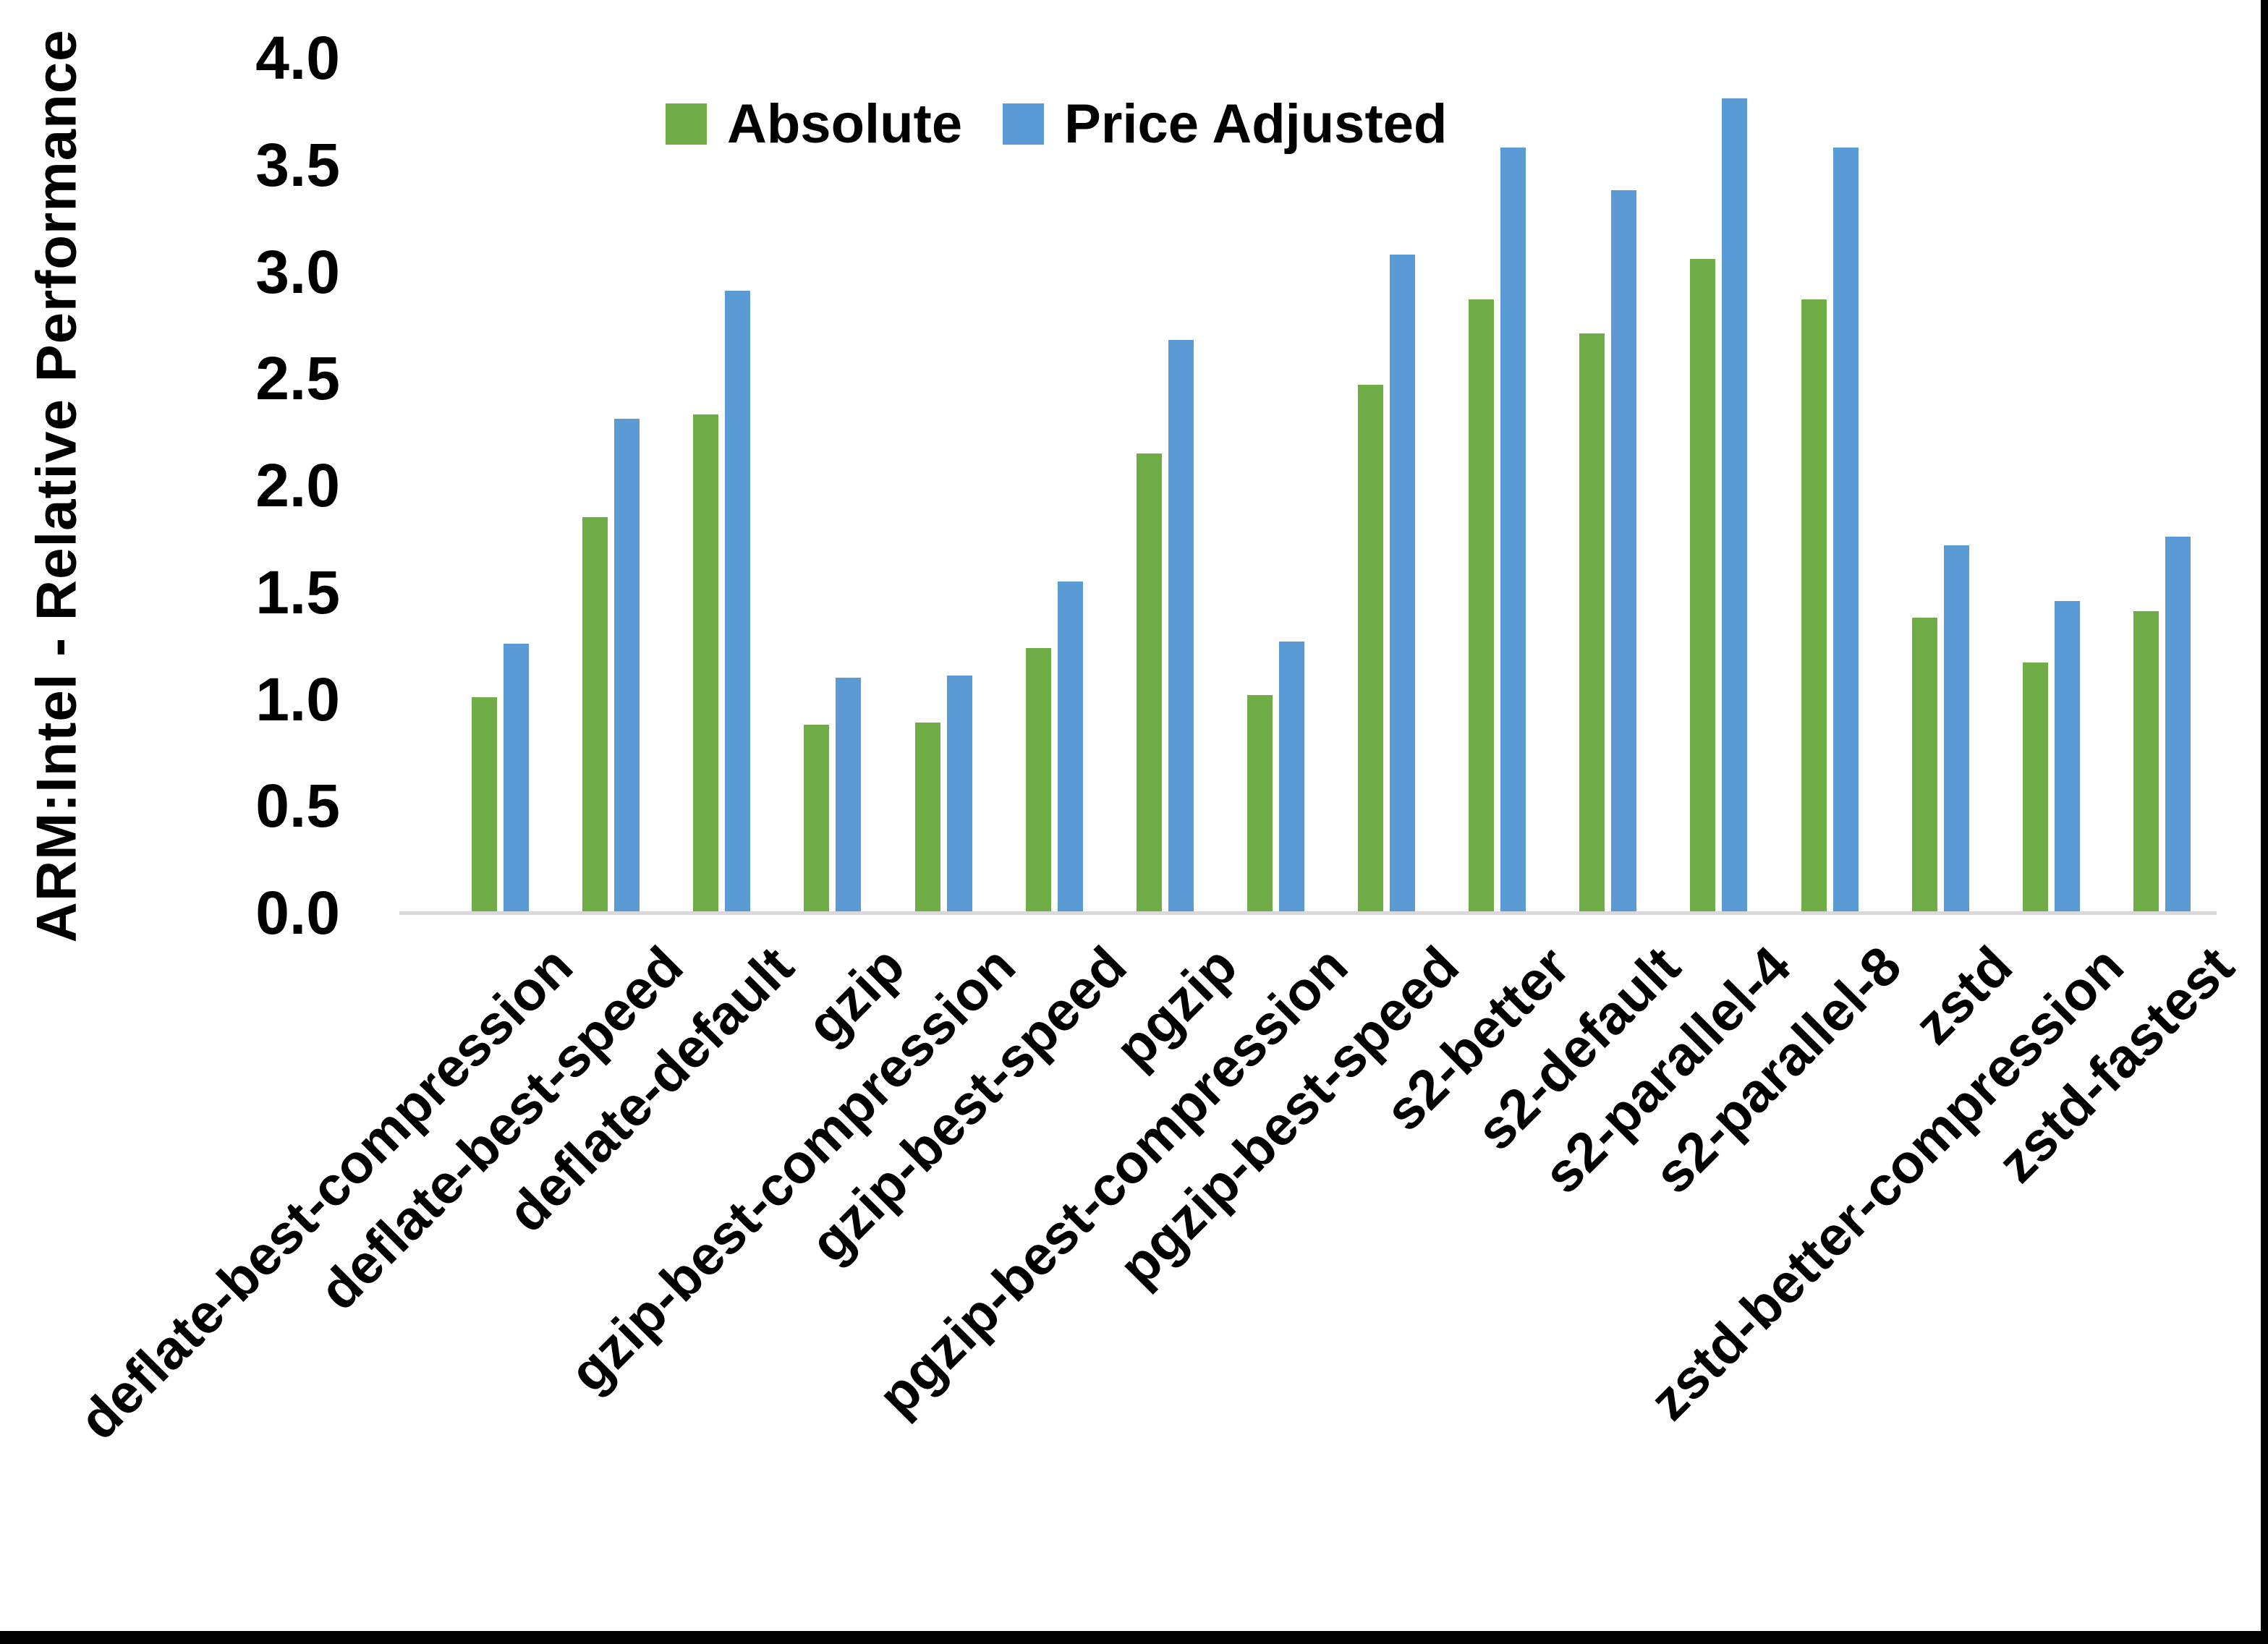 This screenshot has height=1644, width=2268. Describe the element at coordinates (500, 485) in the screenshot. I see `bar-group-deflate-best-compression` at that location.